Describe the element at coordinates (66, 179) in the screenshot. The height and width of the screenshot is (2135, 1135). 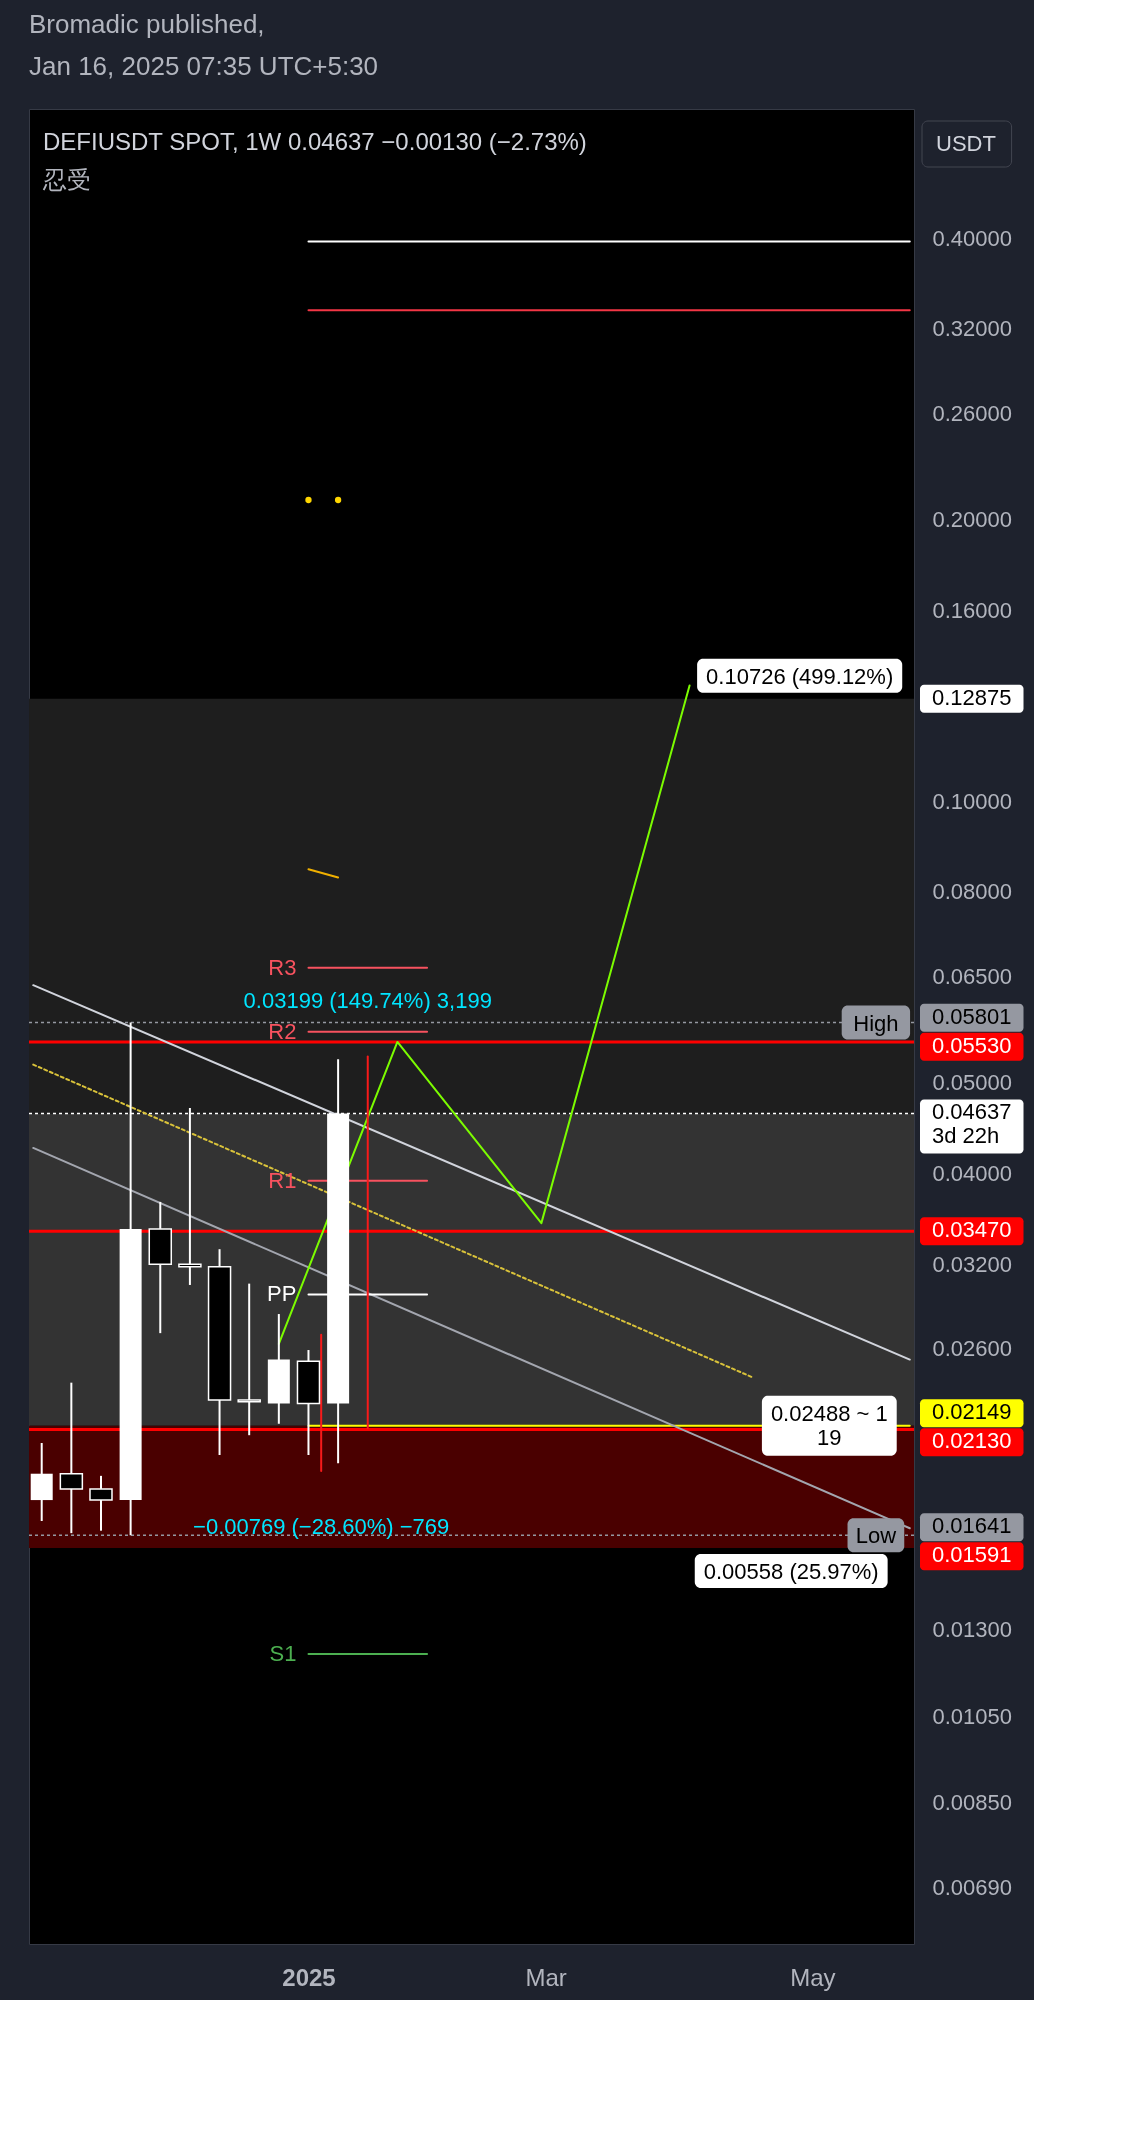
I see `text: 忍受` at that location.